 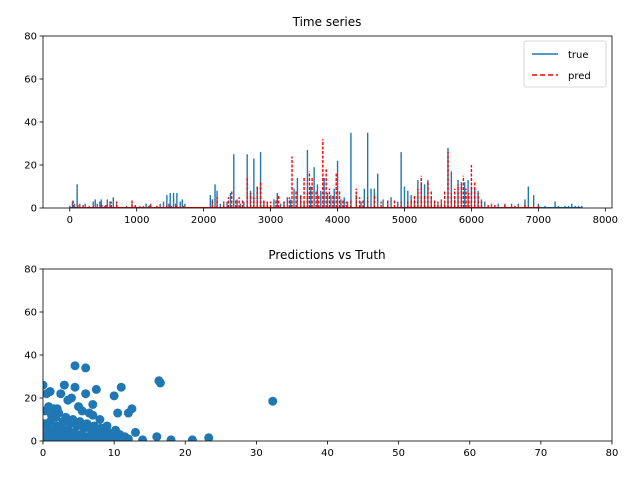 What do you see at coordinates (404, 220) in the screenshot?
I see `p1-x-tick-label: 5000` at bounding box center [404, 220].